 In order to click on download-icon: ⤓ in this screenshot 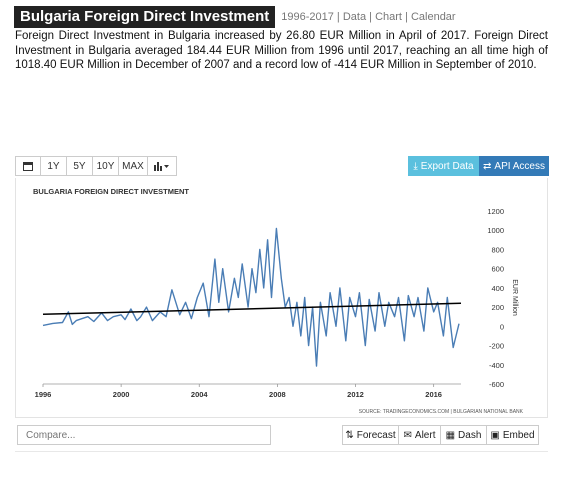, I will do `click(415, 166)`.